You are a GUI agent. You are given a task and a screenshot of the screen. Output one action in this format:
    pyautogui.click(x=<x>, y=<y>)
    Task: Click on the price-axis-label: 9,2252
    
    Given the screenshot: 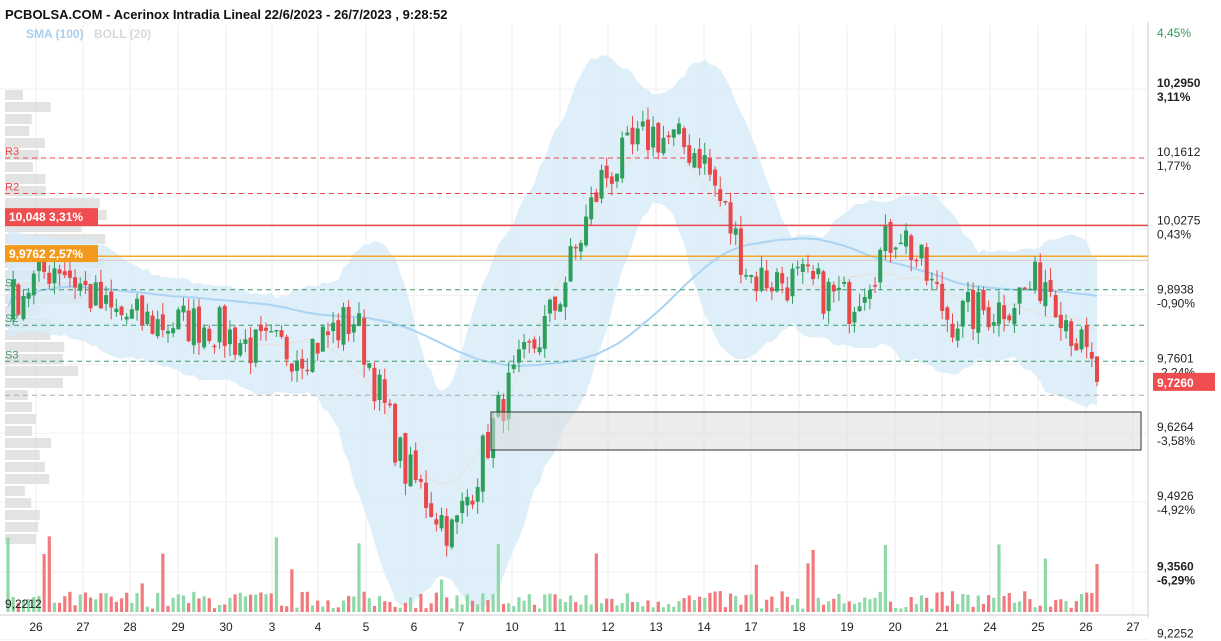 What is the action you would take?
    pyautogui.click(x=1175, y=634)
    